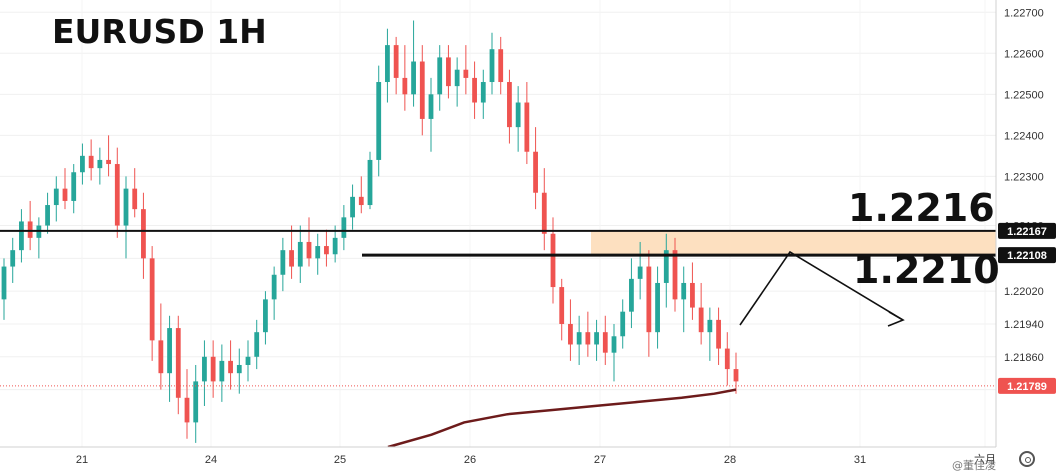  Describe the element at coordinates (82, 460) in the screenshot. I see `x-tick-label: 21` at that location.